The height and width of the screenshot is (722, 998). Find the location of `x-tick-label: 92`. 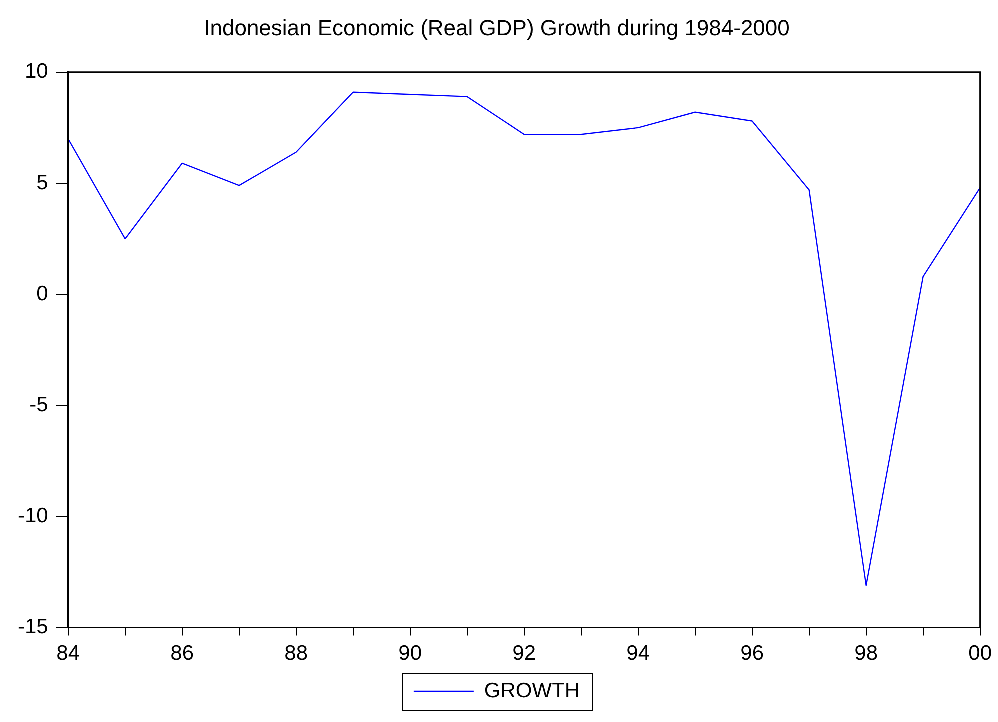

x-tick-label: 92 is located at coordinates (524, 654).